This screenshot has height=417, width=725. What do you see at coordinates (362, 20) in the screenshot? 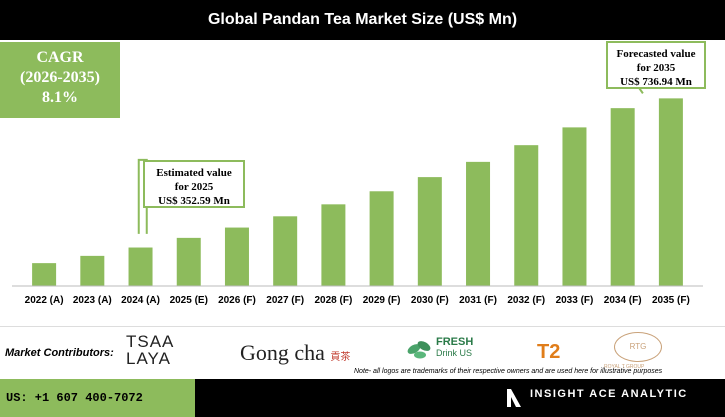
I see `chart-title: Global Pandan Tea Market Size (US$ Mn)` at bounding box center [362, 20].